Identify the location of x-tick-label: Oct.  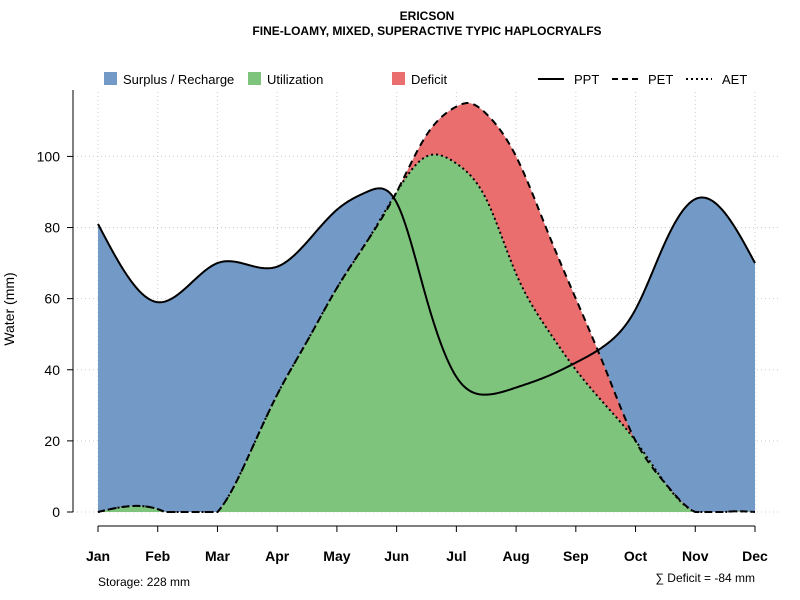
(636, 556).